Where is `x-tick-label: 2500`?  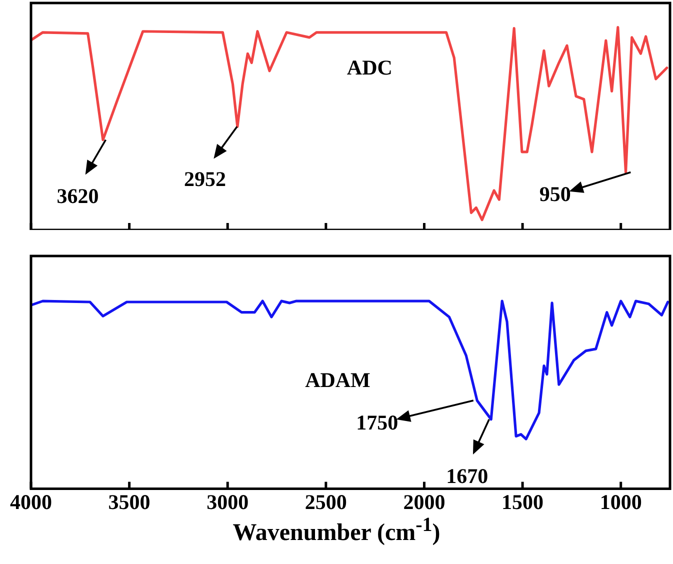 x-tick-label: 2500 is located at coordinates (325, 502).